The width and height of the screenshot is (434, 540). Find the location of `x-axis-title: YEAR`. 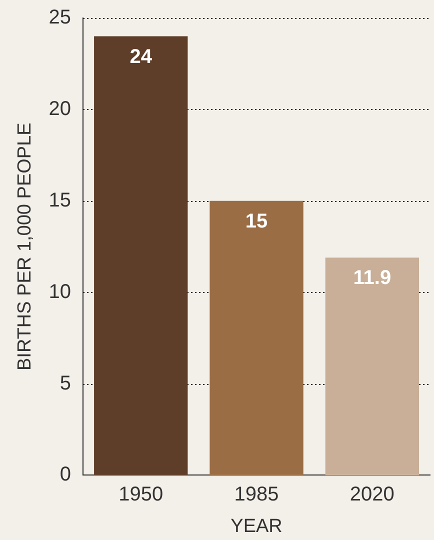

x-axis-title: YEAR is located at coordinates (256, 526).